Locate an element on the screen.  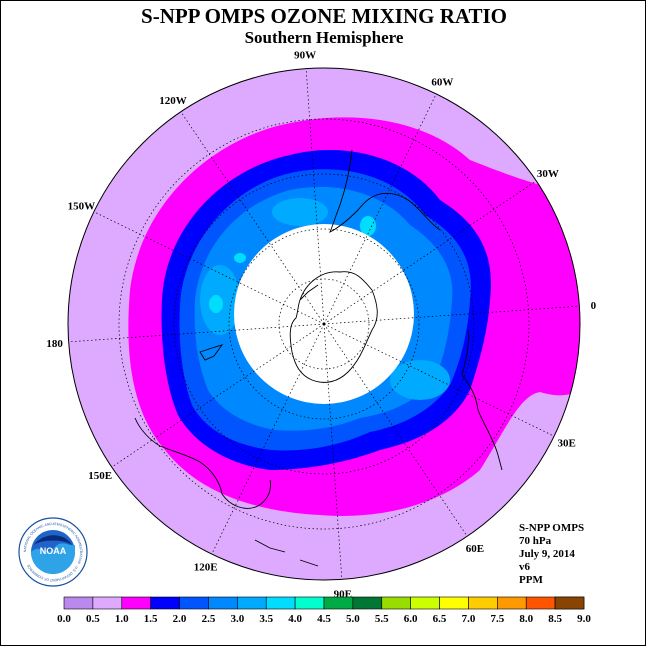
logo-text: NOAA is located at coordinates (53, 551).